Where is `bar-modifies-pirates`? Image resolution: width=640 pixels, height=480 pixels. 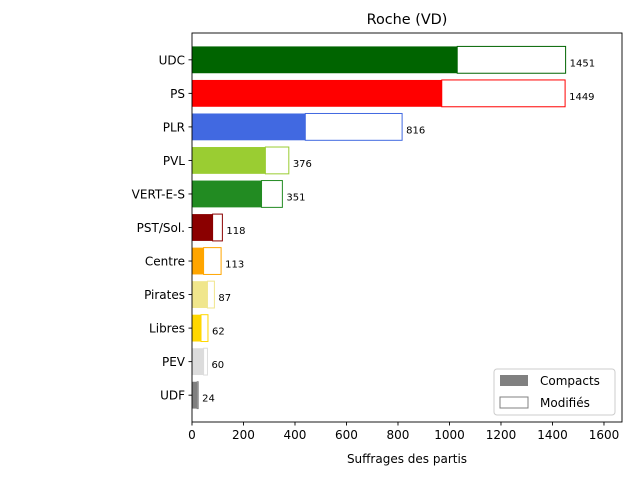
bar-modifies-pirates is located at coordinates (210, 294).